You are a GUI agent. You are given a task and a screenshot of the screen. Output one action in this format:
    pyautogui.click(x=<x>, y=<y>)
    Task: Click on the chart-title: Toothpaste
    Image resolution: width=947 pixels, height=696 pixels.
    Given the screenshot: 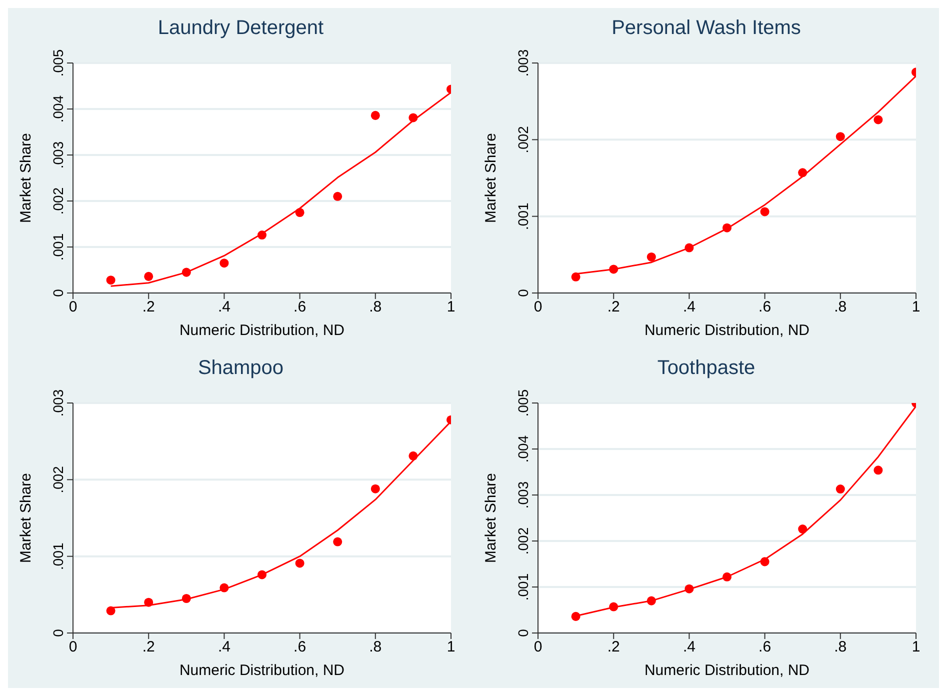 What is the action you would take?
    pyautogui.click(x=706, y=368)
    